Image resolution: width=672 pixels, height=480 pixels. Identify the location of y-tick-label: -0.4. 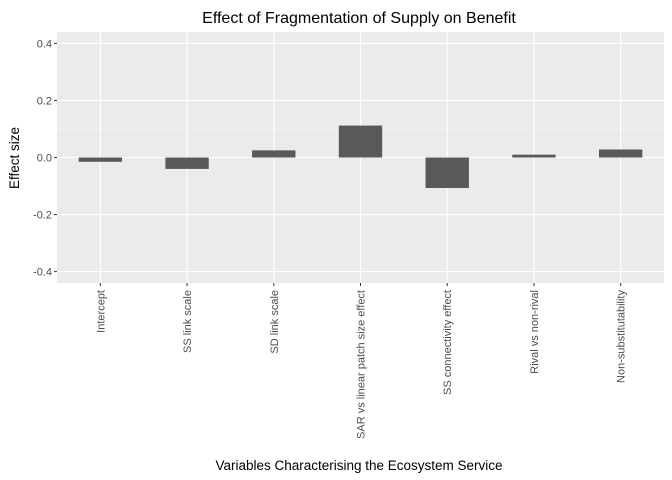
(42, 273).